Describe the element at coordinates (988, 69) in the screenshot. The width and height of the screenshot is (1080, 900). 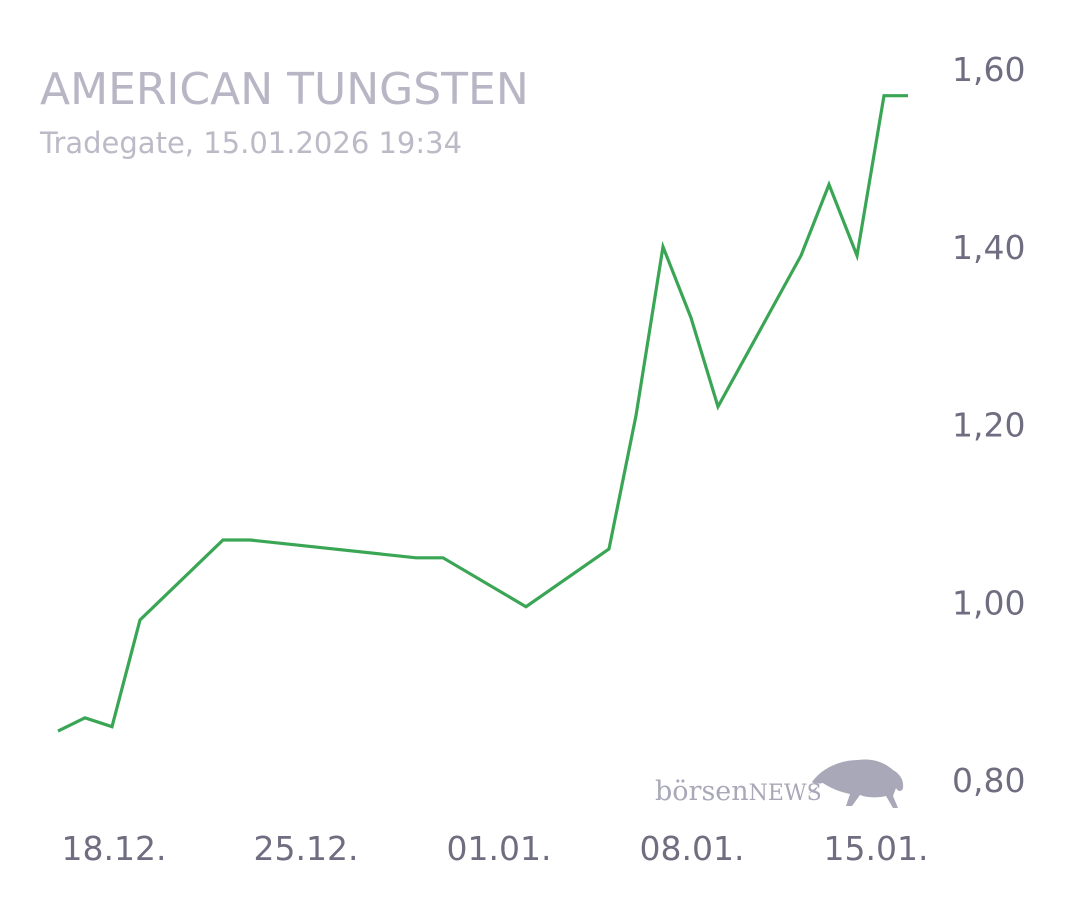
I see `y-tick-label: 1,60` at that location.